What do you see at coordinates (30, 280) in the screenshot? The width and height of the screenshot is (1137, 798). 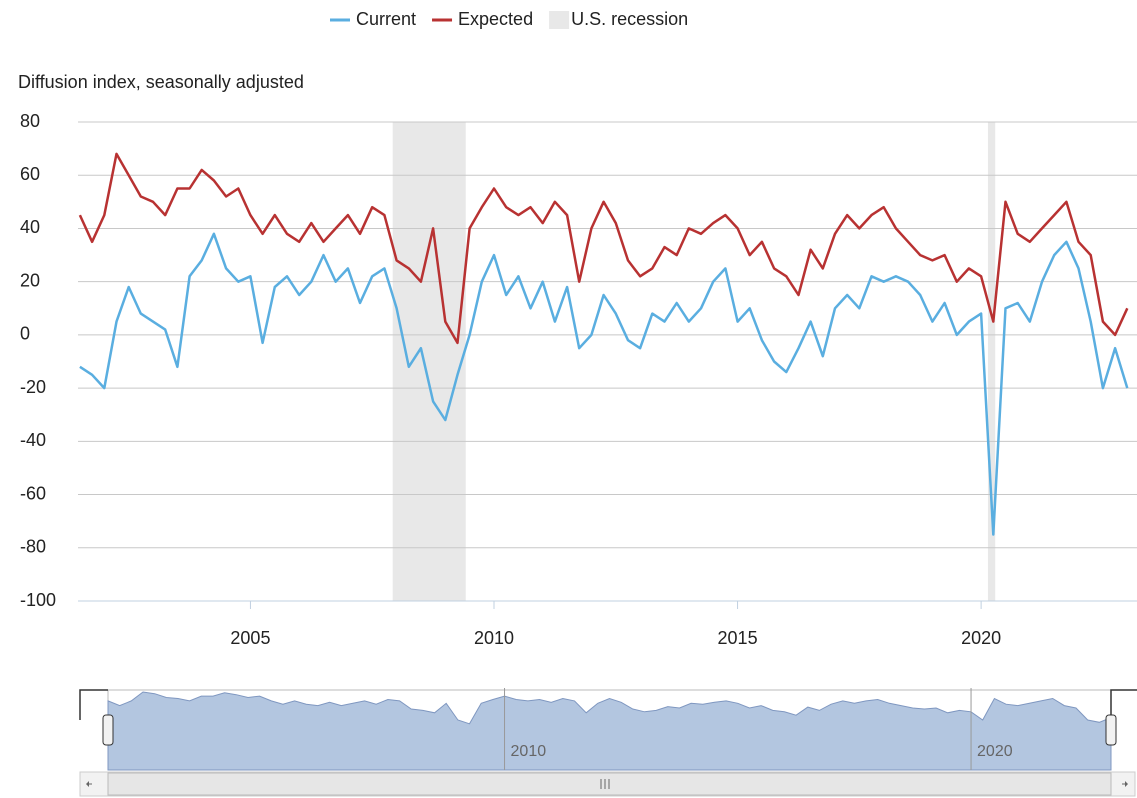 I see `y-tick-label: 20` at bounding box center [30, 280].